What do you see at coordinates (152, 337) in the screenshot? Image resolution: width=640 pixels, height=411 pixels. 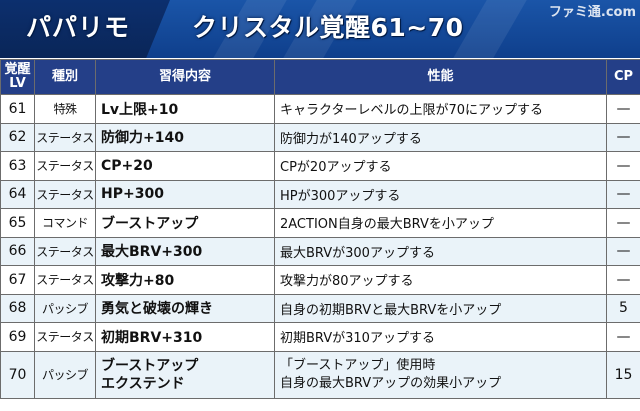 I see `cell-skill-line: 初期BRV+310` at bounding box center [152, 337].